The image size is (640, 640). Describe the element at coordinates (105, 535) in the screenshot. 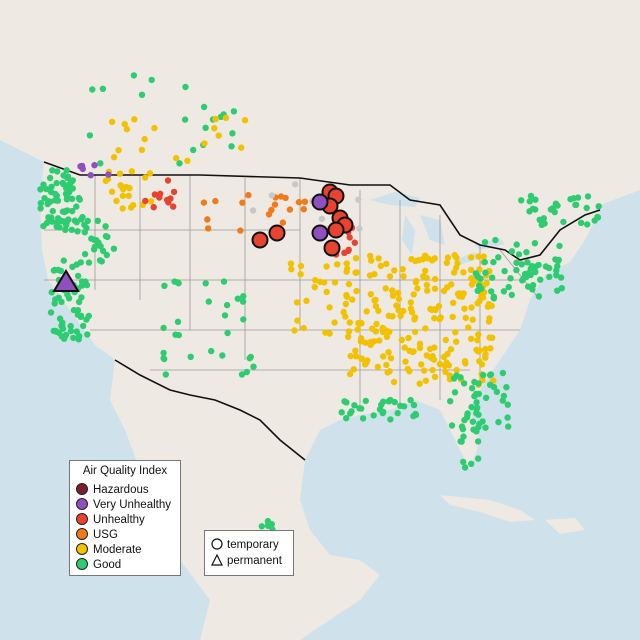

I see `legend-label: USG` at that location.